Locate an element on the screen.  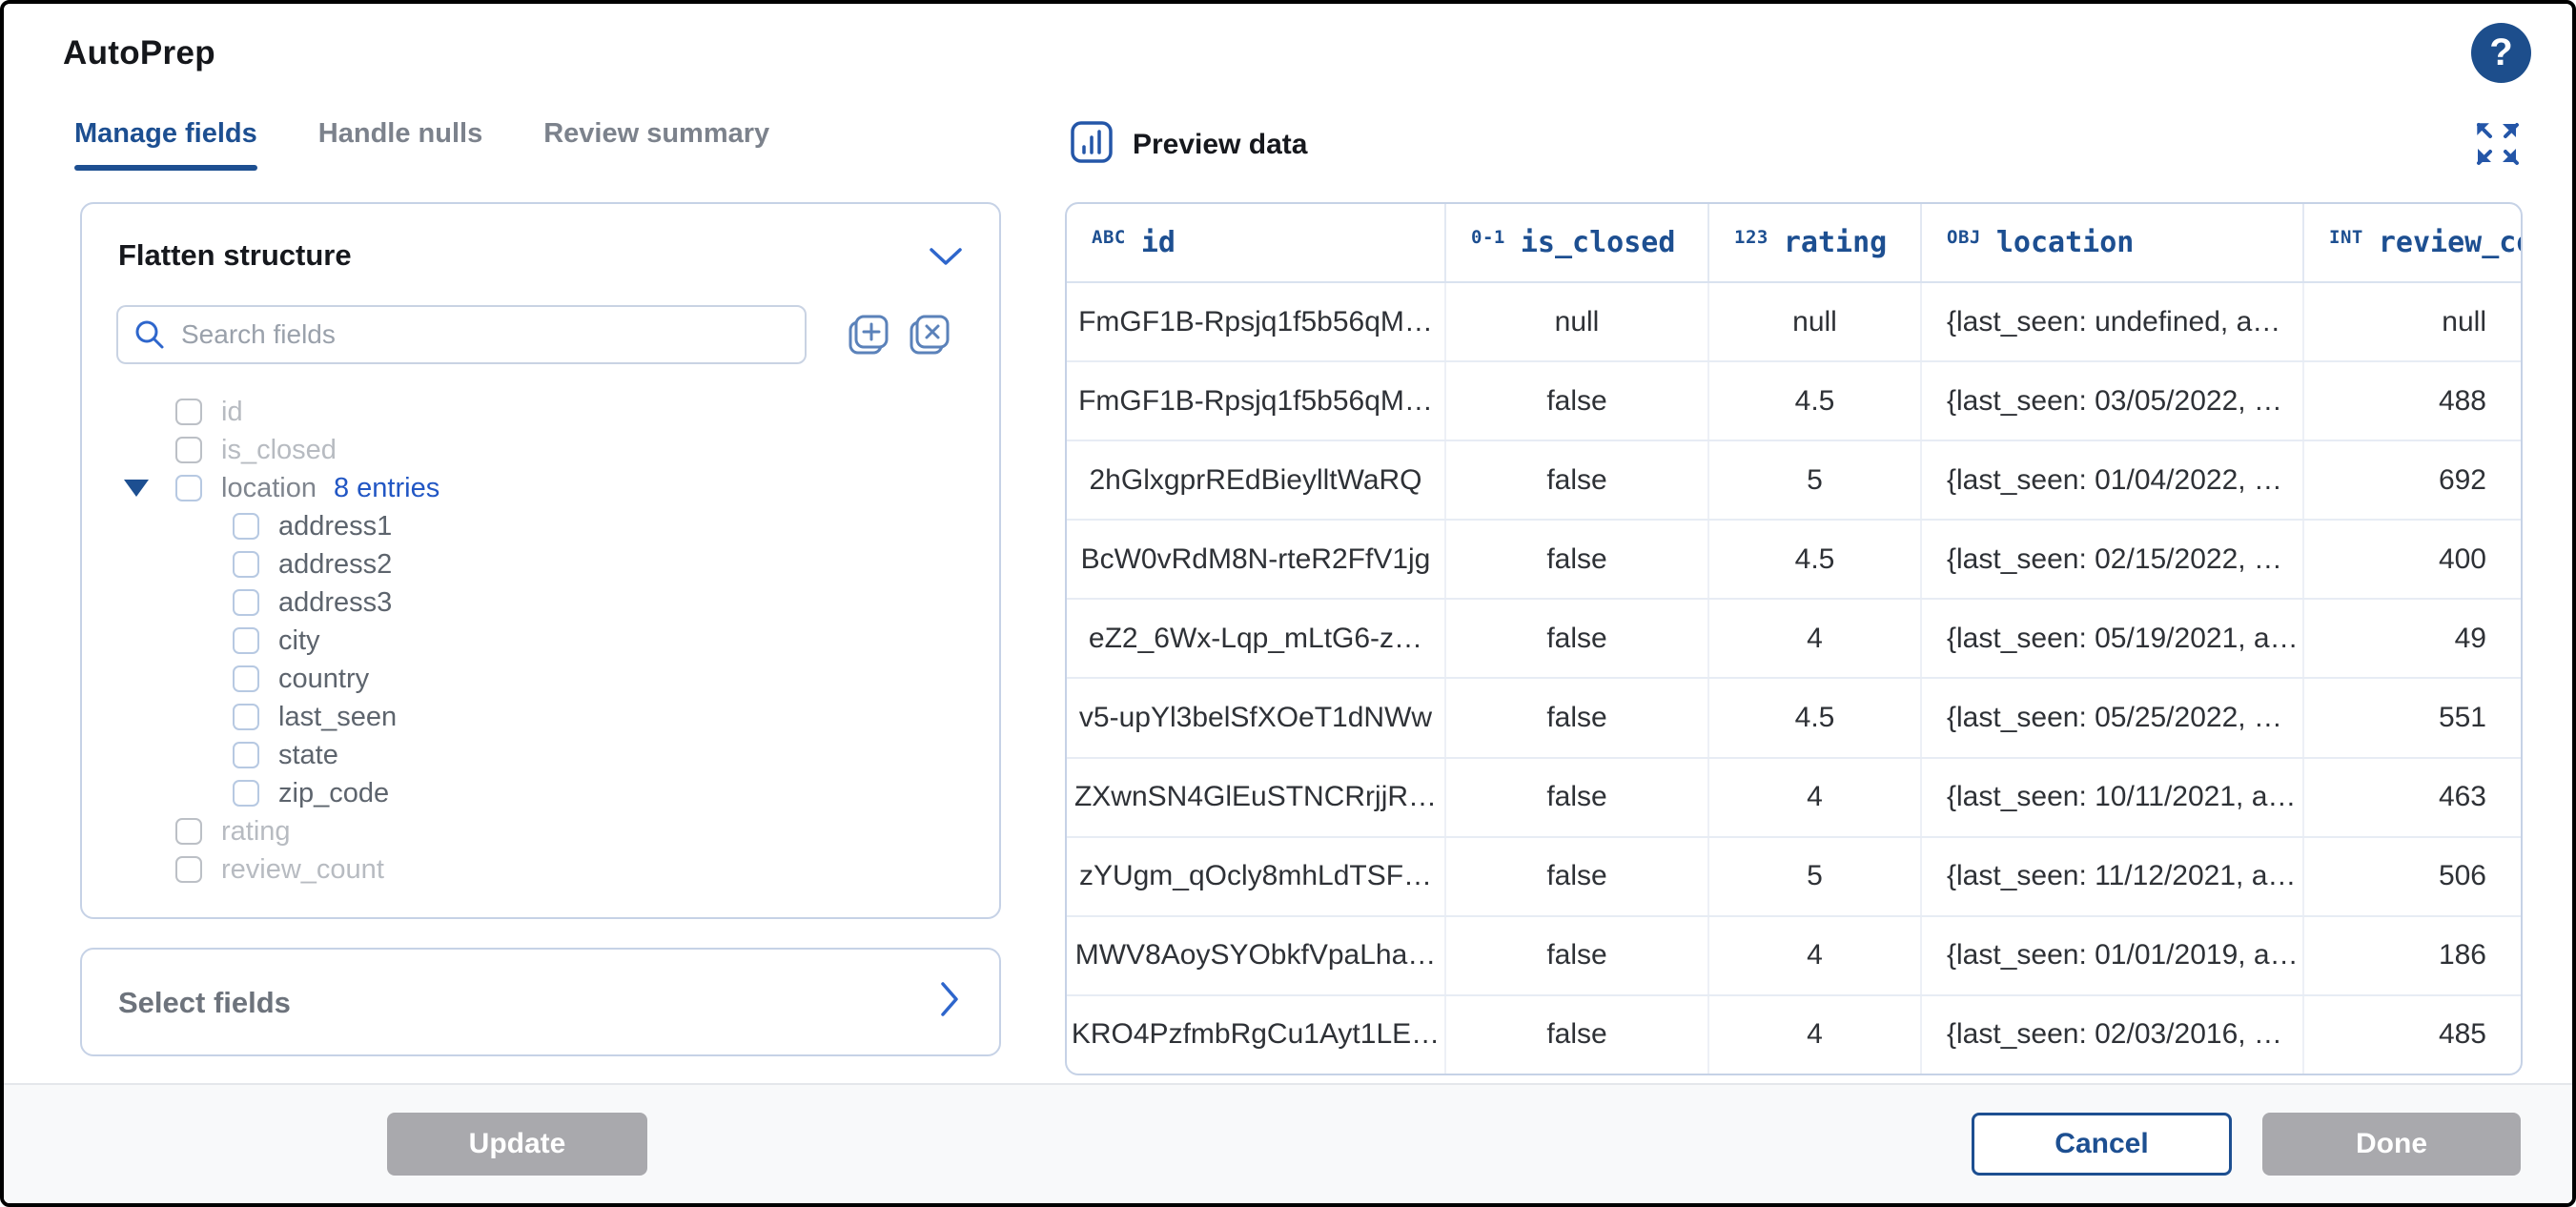
type-object-icon: OBJ is located at coordinates (1964, 237).